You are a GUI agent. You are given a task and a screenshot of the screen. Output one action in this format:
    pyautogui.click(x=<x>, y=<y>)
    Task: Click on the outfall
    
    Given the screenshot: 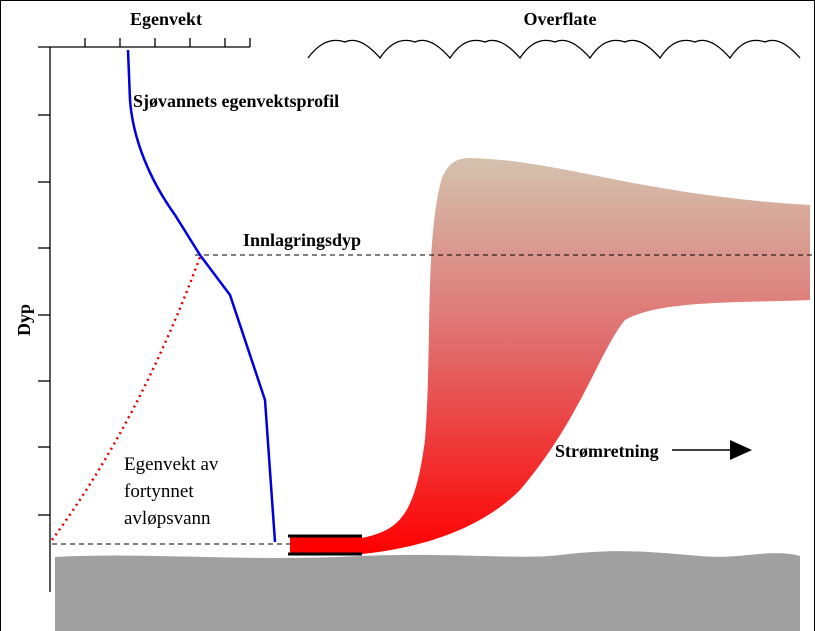 What is the action you would take?
    pyautogui.click(x=326, y=545)
    